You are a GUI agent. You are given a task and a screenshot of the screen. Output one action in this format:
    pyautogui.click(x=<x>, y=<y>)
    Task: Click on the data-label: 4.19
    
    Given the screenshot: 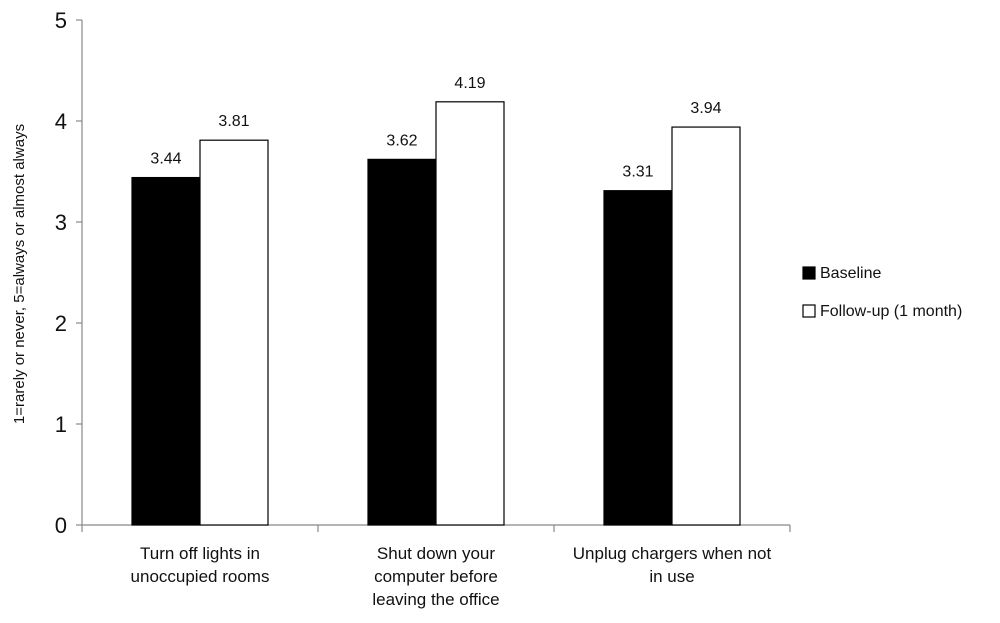 What is the action you would take?
    pyautogui.click(x=469, y=83)
    